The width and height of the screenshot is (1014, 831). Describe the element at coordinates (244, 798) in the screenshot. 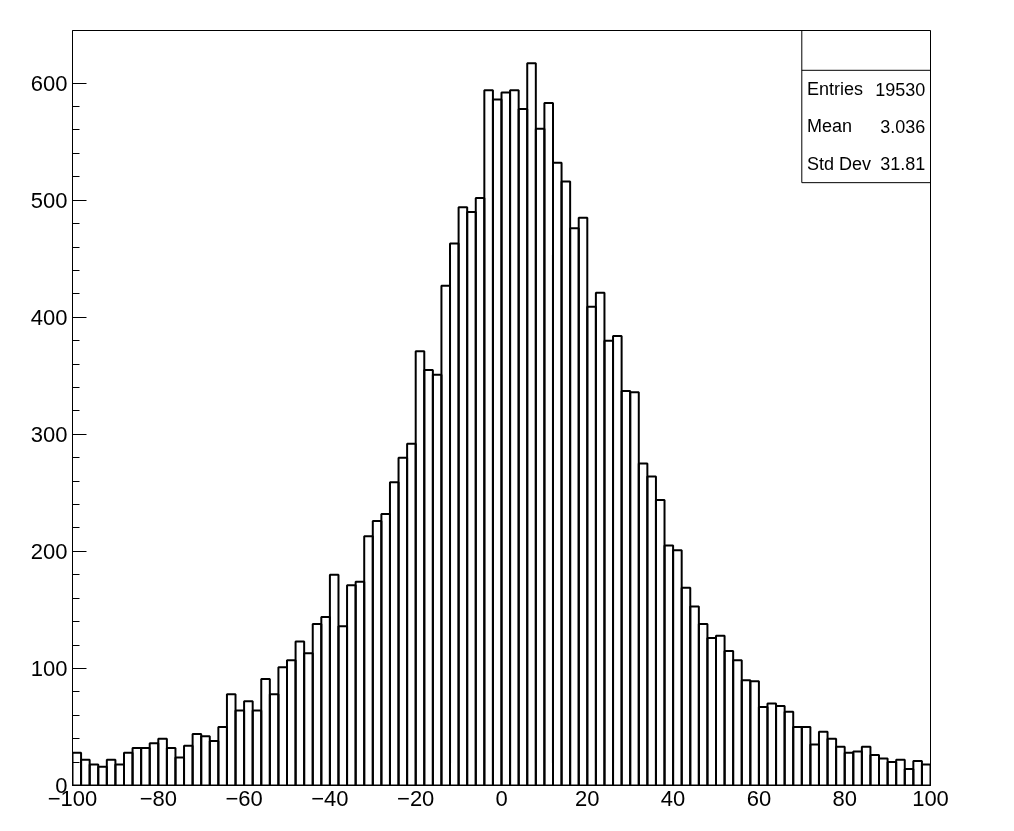

I see `x-tick-label: −60` at that location.